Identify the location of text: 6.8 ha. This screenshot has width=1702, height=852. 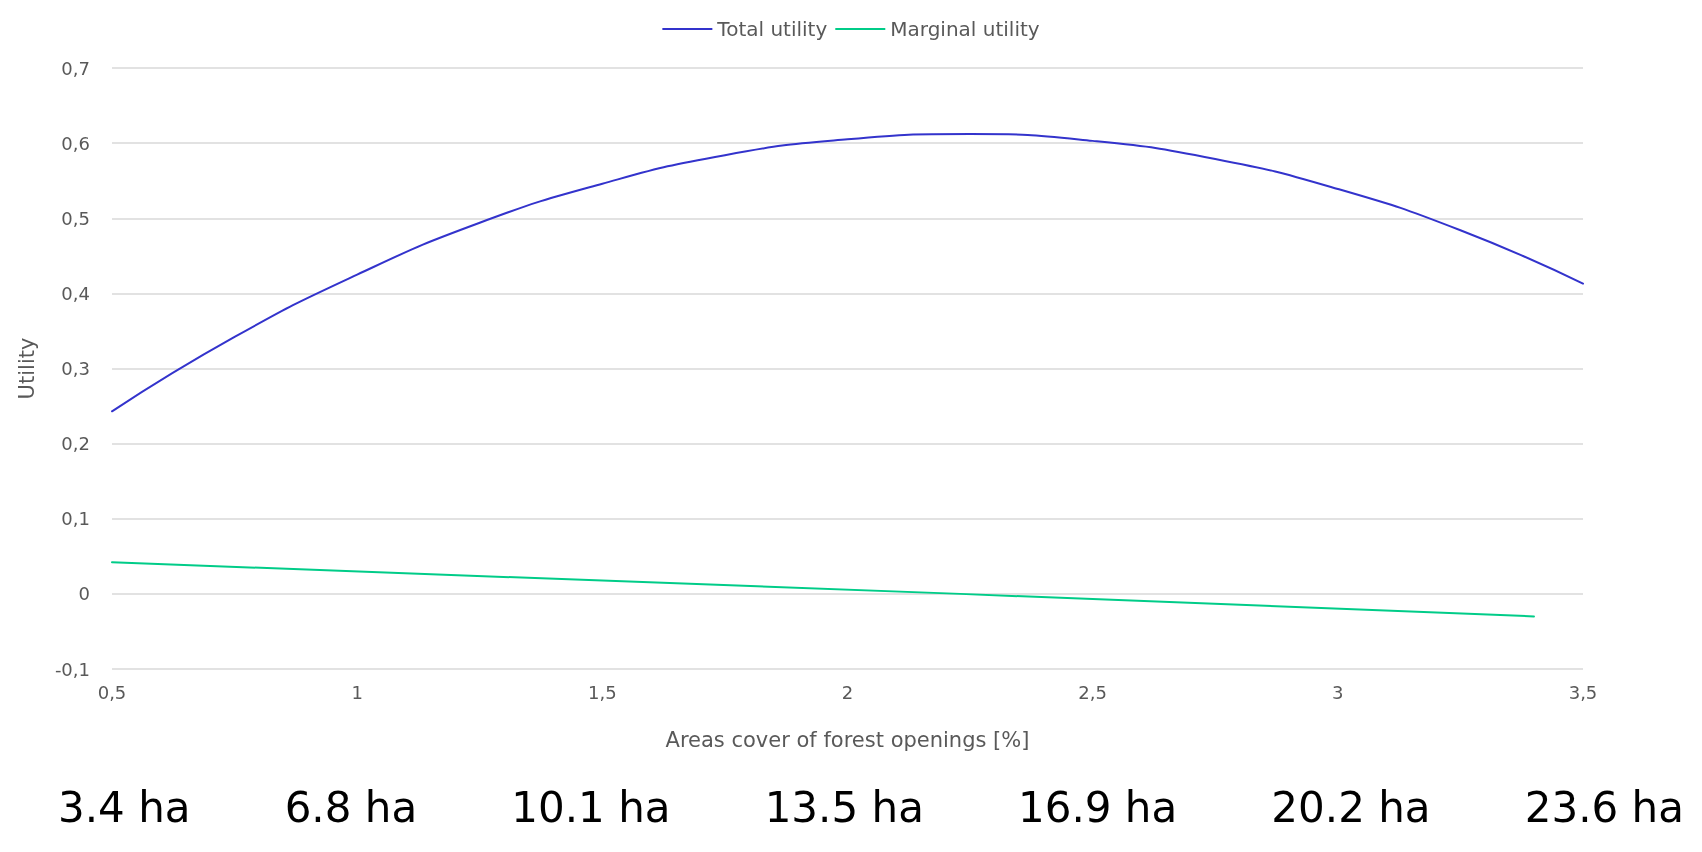
(351, 808).